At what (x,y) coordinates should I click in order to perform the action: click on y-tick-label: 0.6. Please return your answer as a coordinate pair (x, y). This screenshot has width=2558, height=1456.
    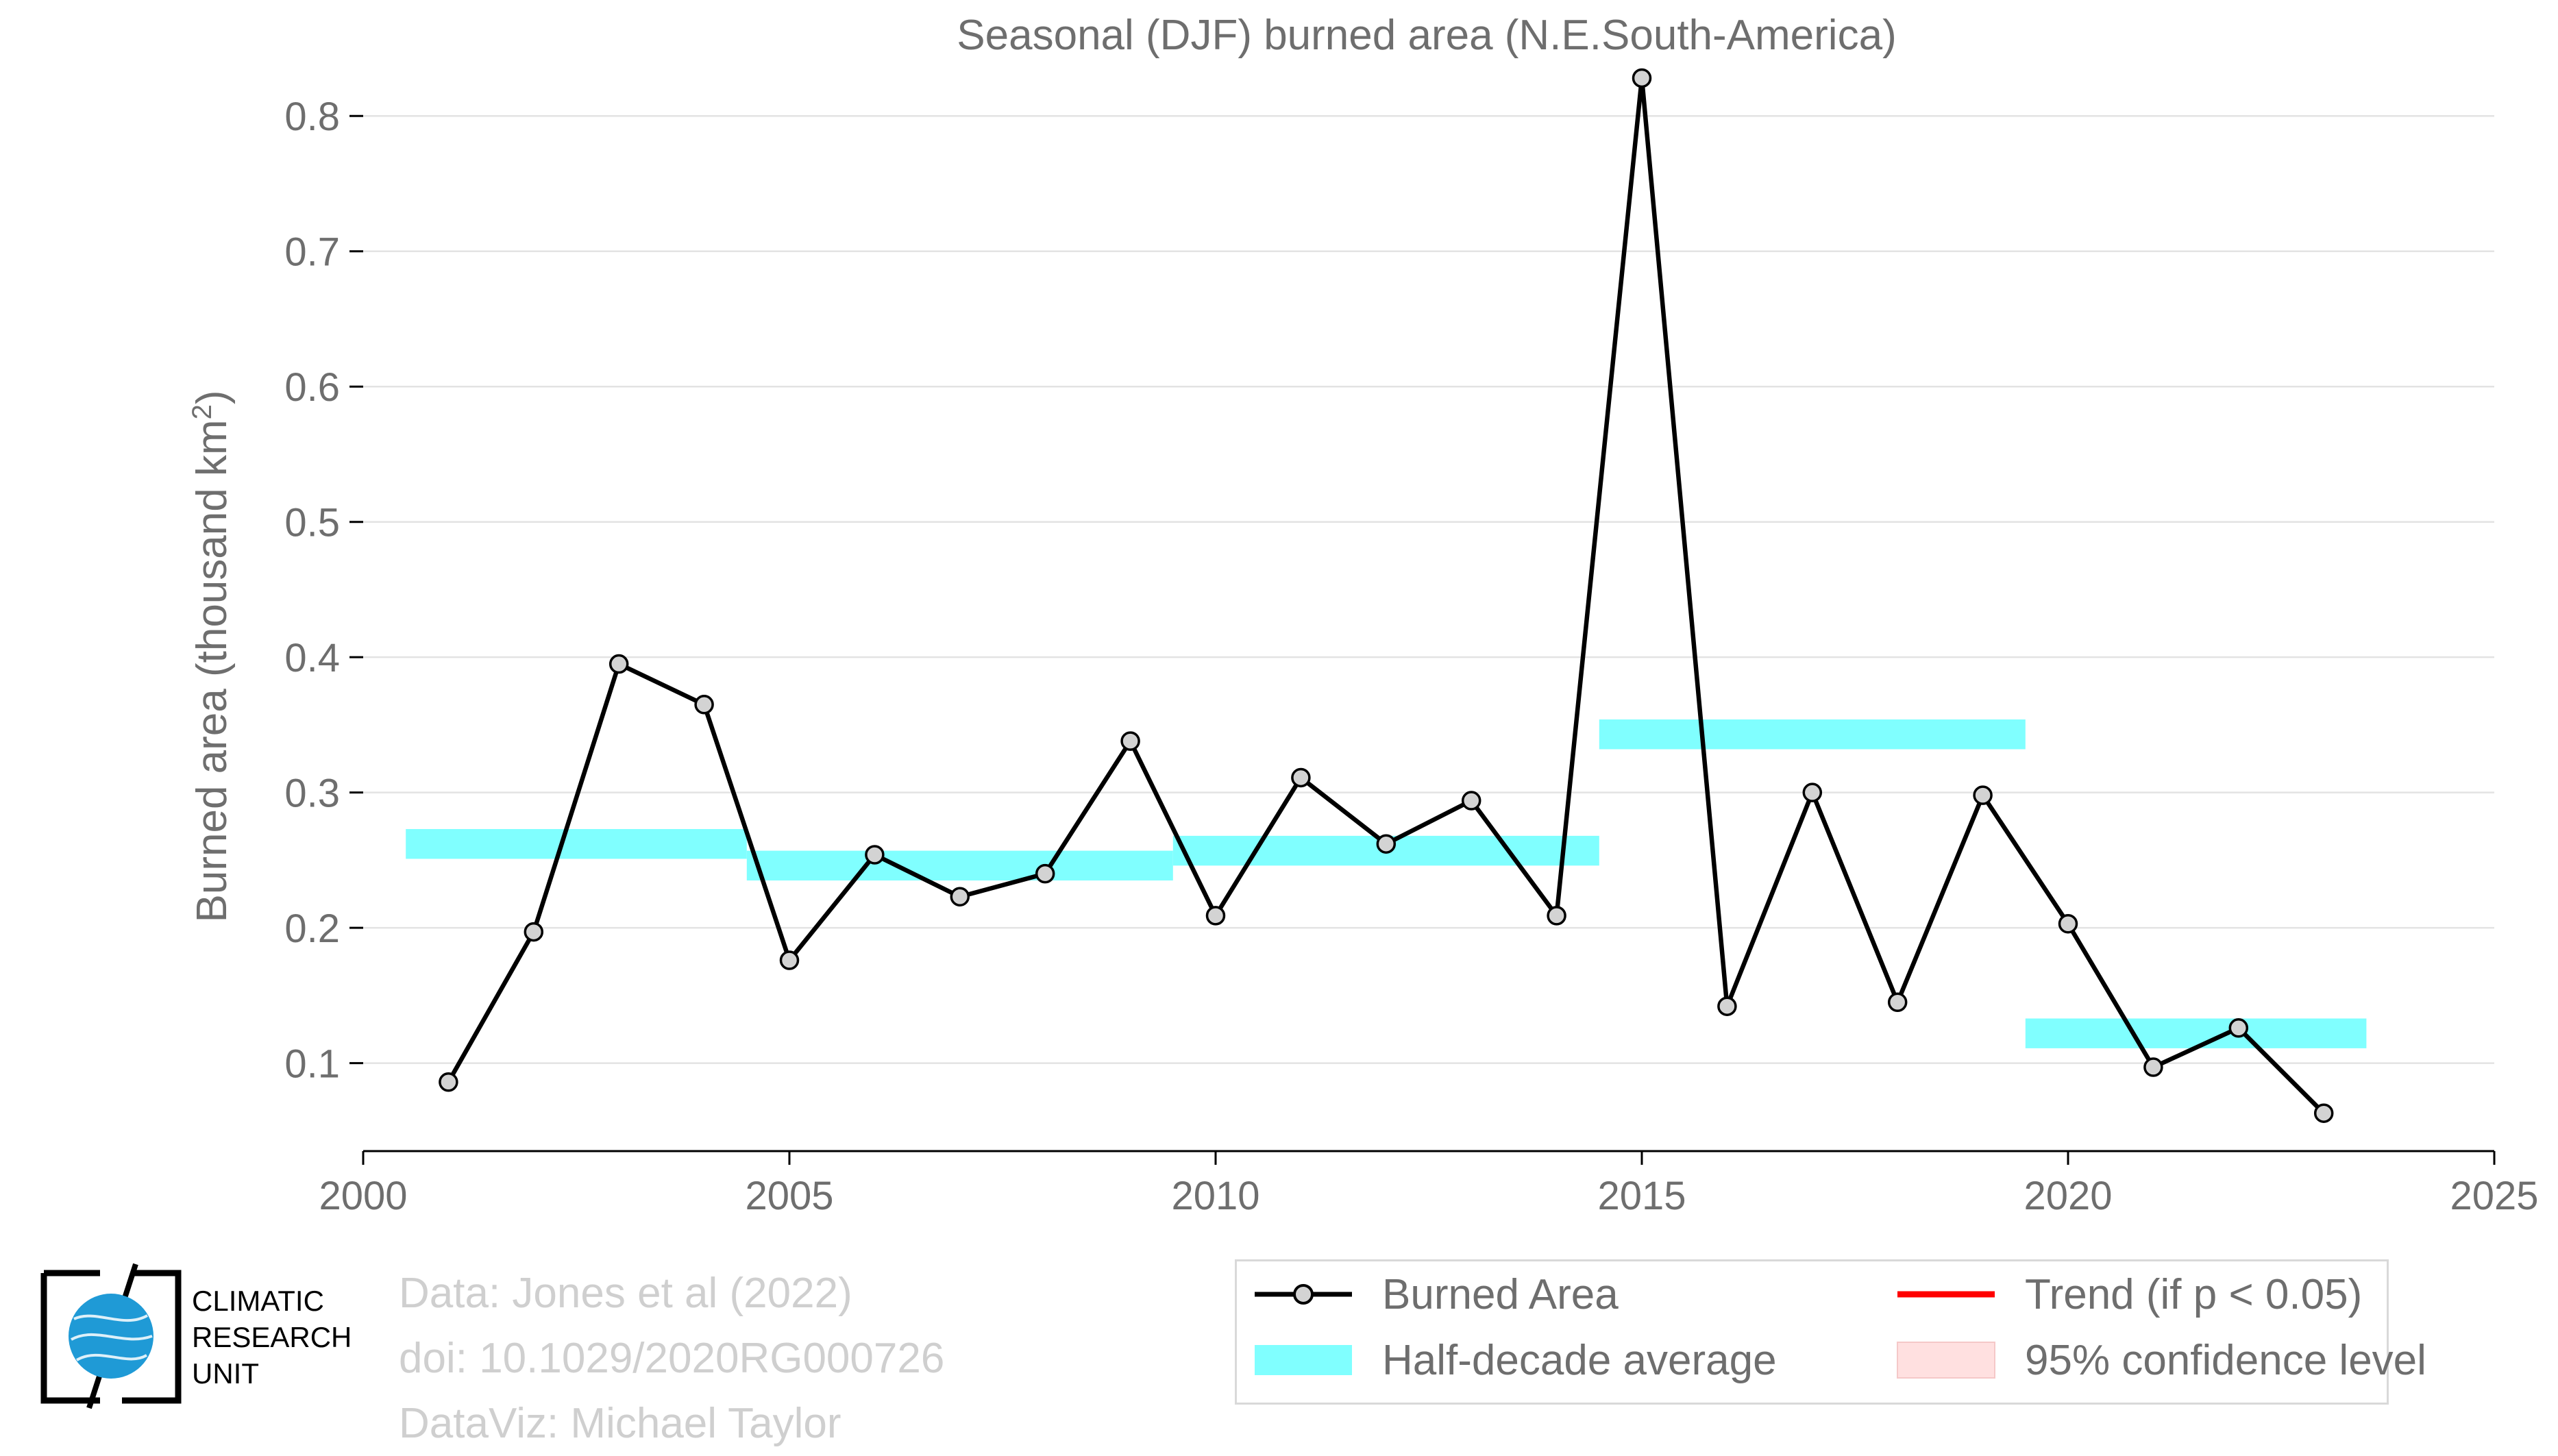
    Looking at the image, I should click on (312, 387).